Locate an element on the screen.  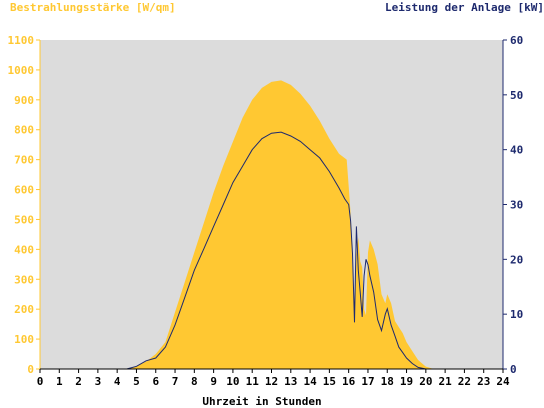
y-left-tick-label: 500 is located at coordinates (24, 219).